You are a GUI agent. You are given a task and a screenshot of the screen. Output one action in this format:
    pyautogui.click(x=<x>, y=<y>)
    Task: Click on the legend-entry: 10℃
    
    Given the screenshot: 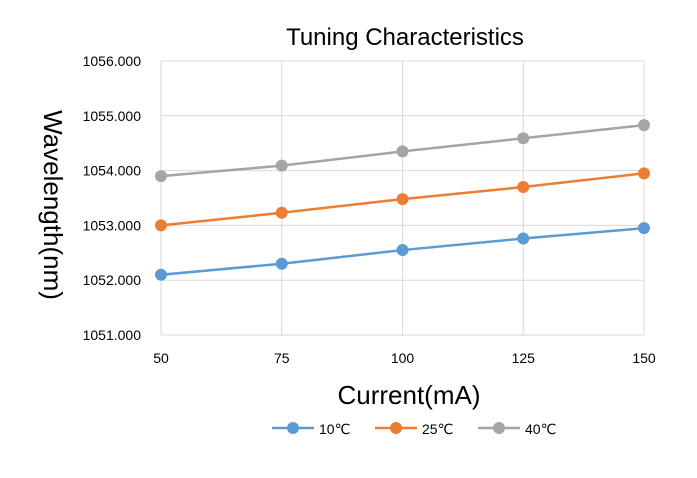 What is the action you would take?
    pyautogui.click(x=334, y=429)
    